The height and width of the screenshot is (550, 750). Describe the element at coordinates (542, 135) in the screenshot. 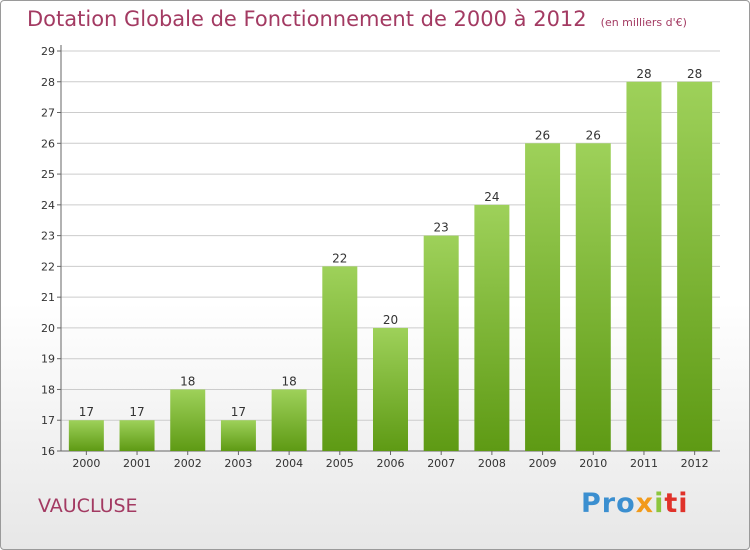

I see `value-label-2009: 26` at that location.